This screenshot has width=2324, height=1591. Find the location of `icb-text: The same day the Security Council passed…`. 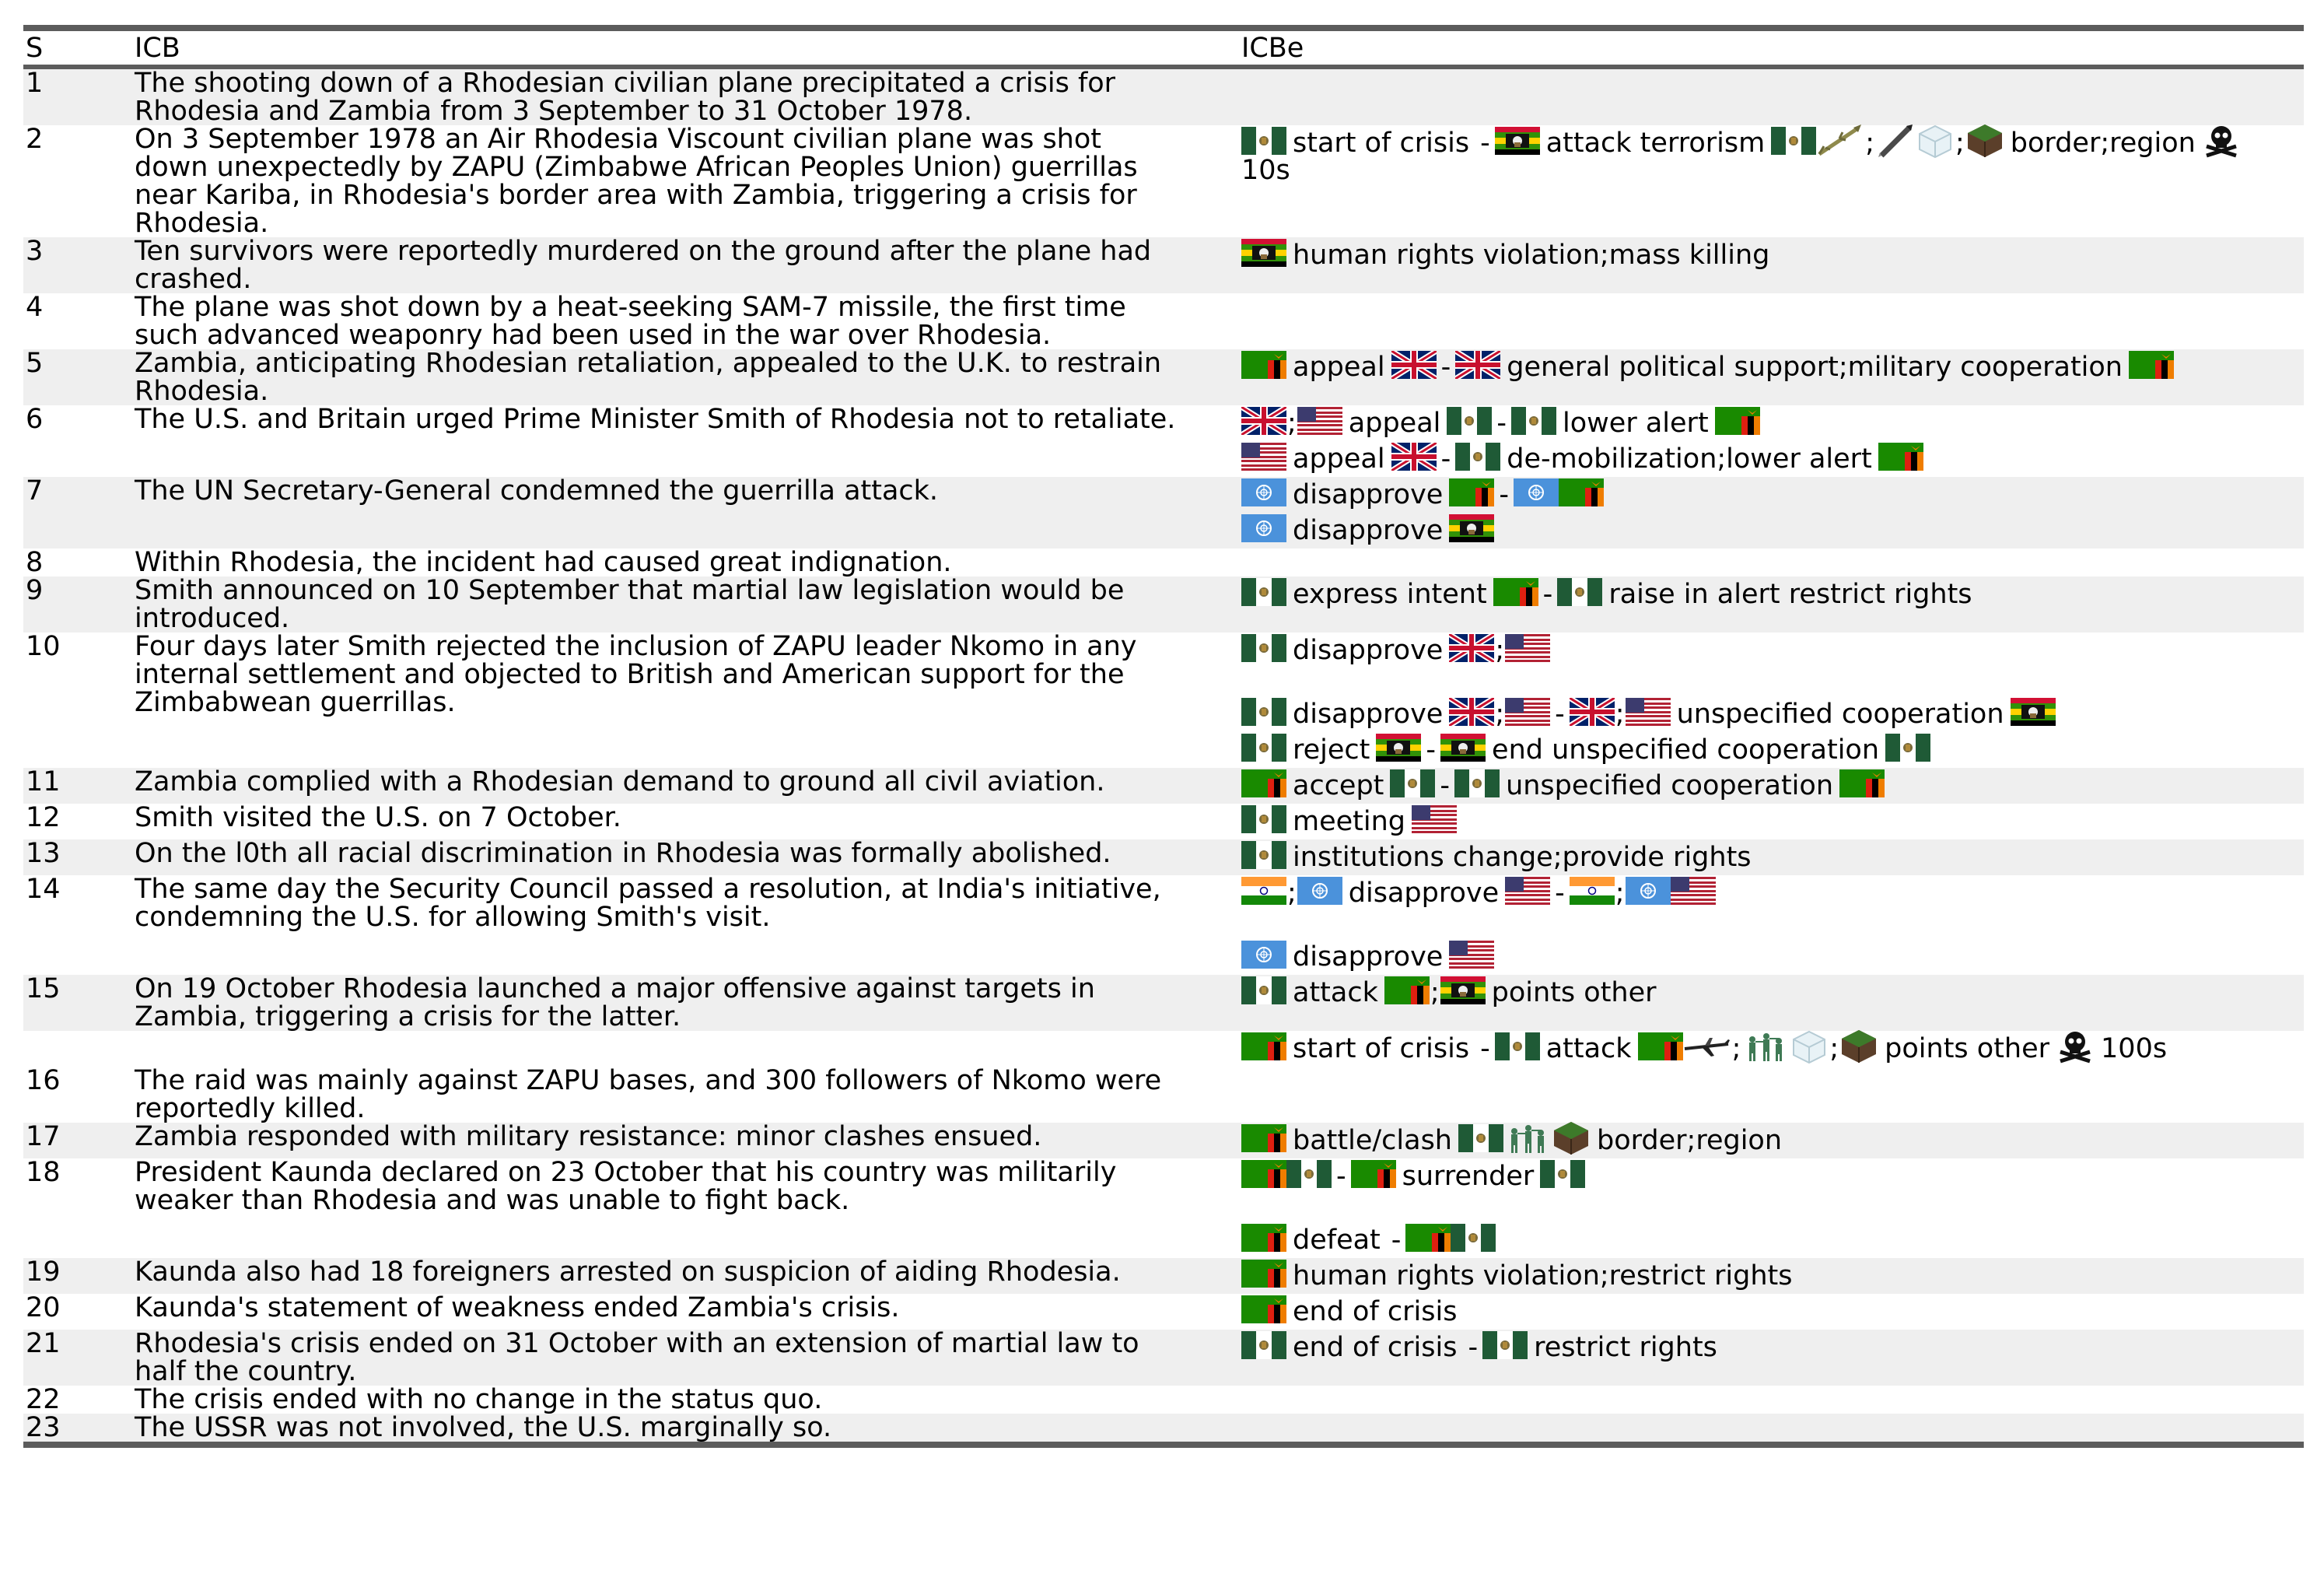

icb-text: The same day the Security Council passed… is located at coordinates (688, 925).